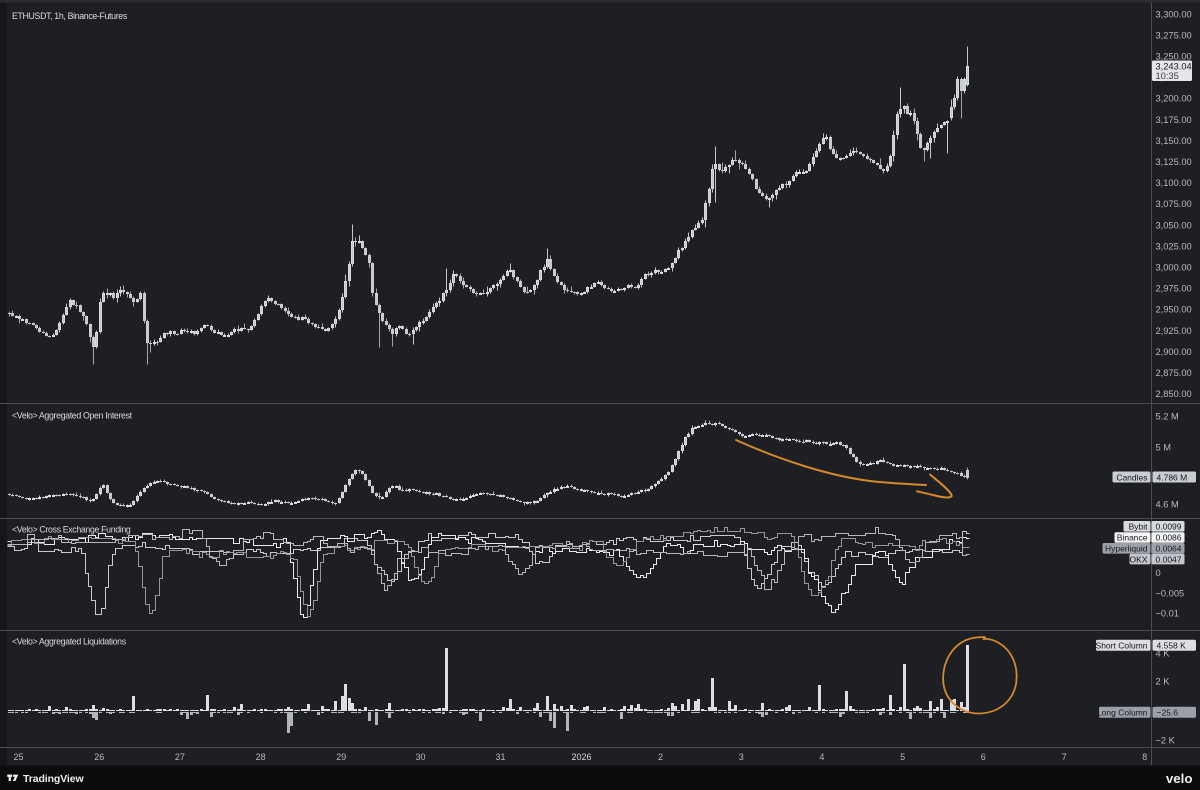 The image size is (1200, 790). What do you see at coordinates (1139, 559) in the screenshot?
I see `svg-text: OKX` at bounding box center [1139, 559].